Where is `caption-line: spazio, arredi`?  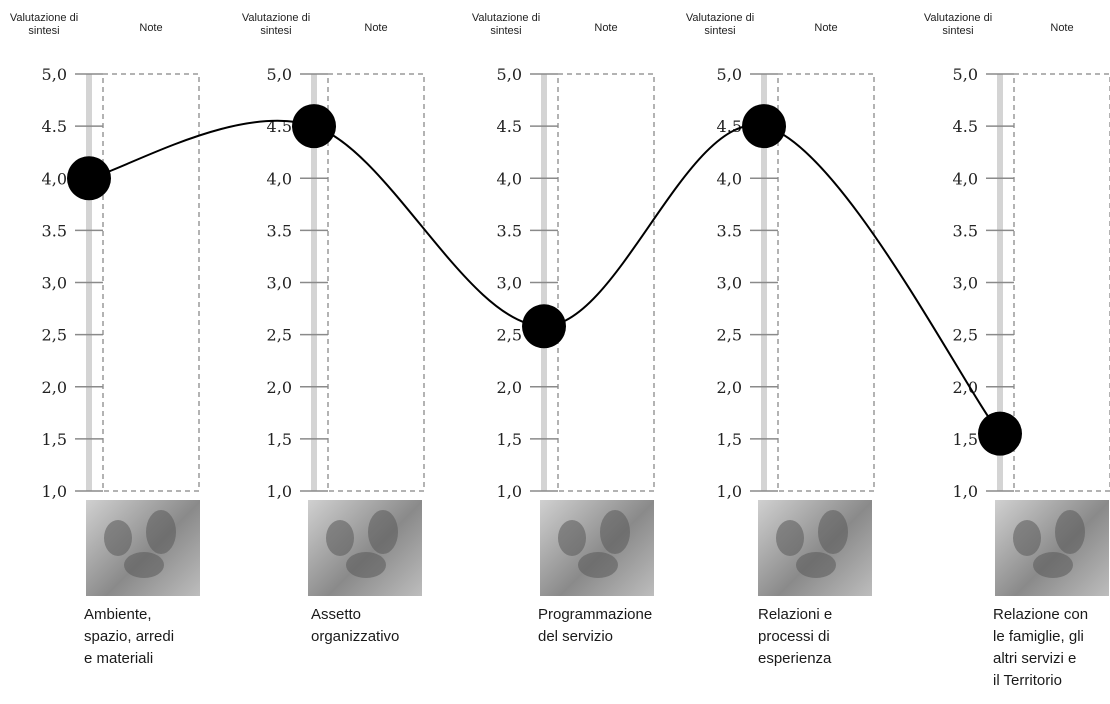 caption-line: spazio, arredi is located at coordinates (129, 636).